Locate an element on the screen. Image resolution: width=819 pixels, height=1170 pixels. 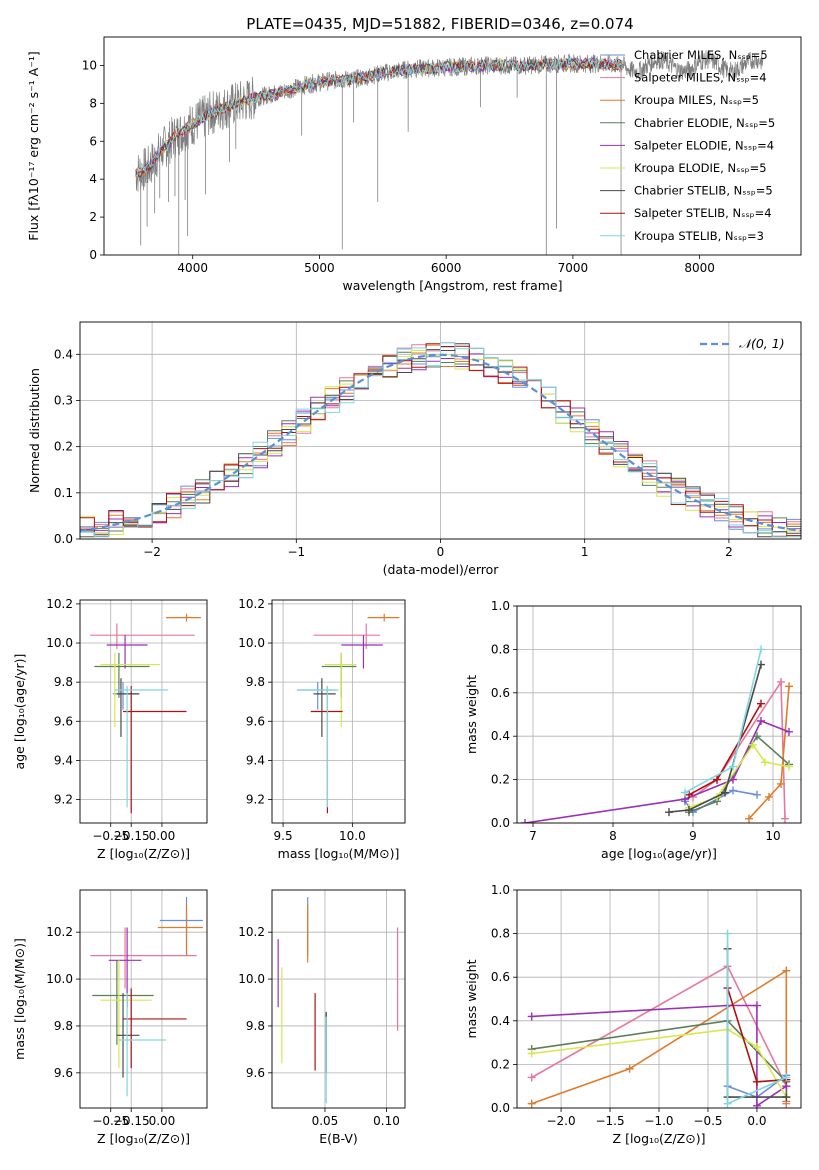
spectrum-xlabel: wavelength [Angstrom, rest frame] is located at coordinates (452, 285).